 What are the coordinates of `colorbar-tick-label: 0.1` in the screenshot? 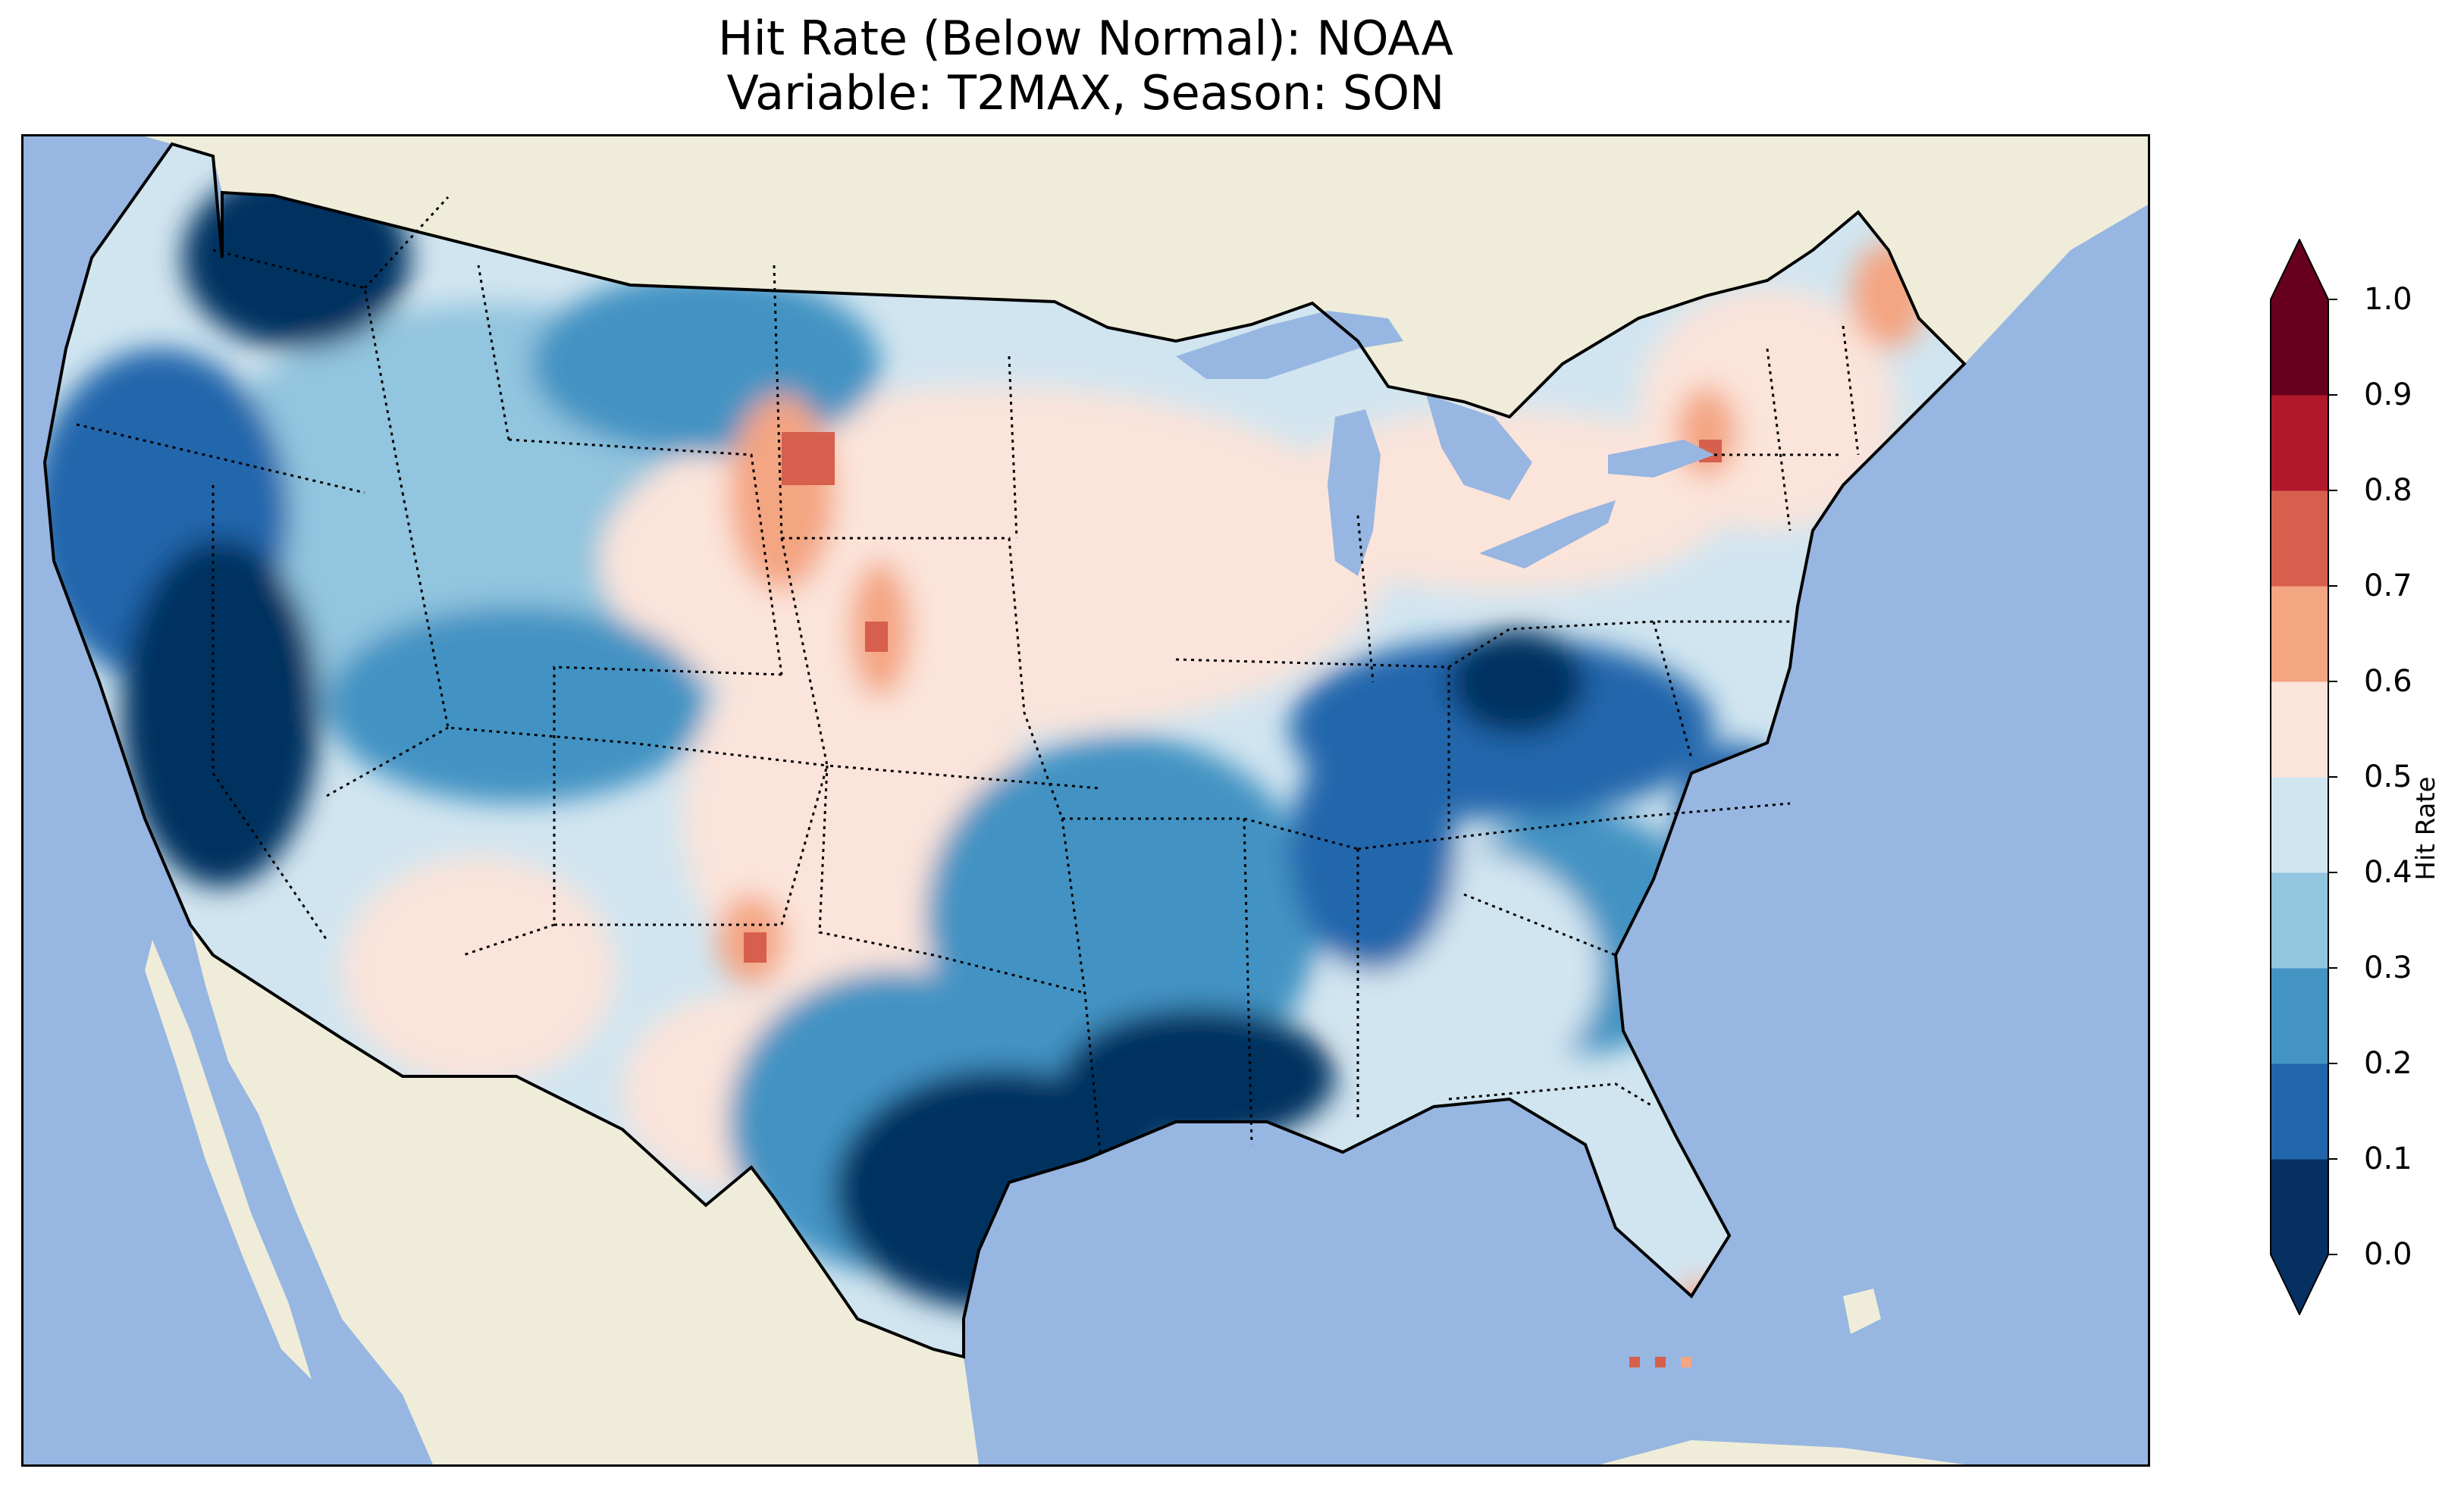 It's located at (2388, 1159).